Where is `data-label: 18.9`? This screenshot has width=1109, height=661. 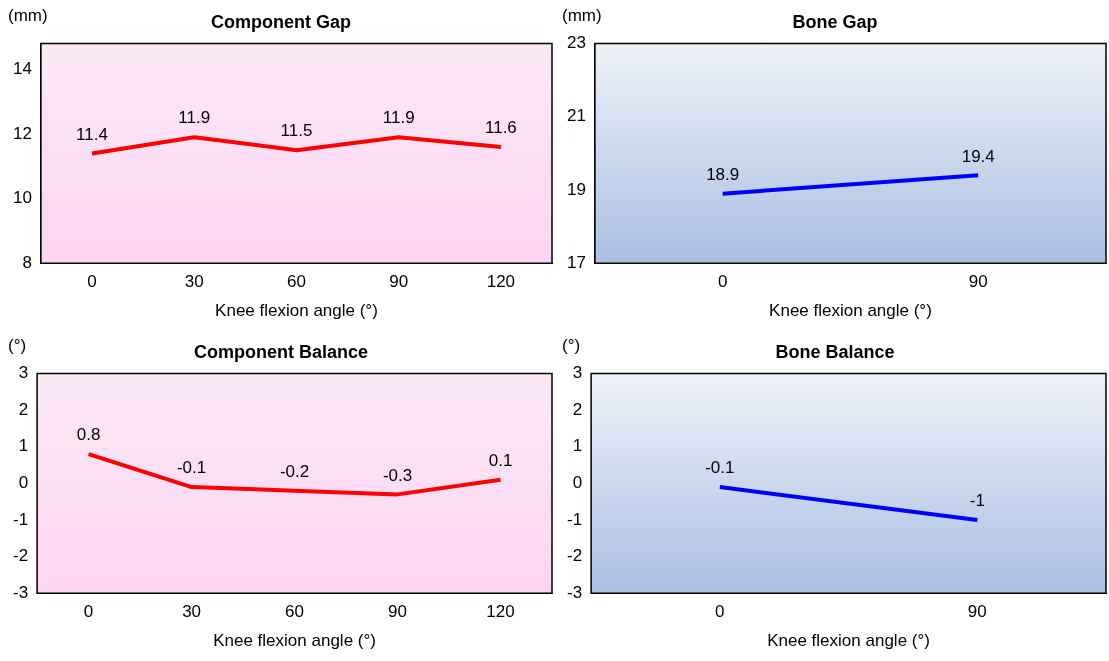 data-label: 18.9 is located at coordinates (723, 174).